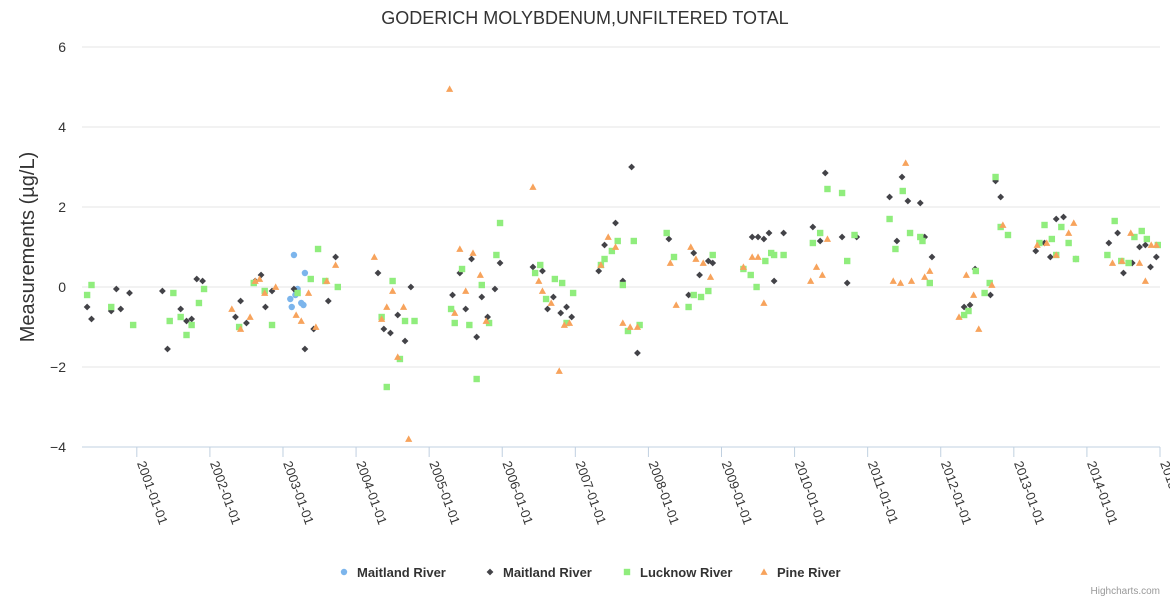 The width and height of the screenshot is (1170, 605). What do you see at coordinates (627, 572) in the screenshot?
I see `legend-symbol` at bounding box center [627, 572].